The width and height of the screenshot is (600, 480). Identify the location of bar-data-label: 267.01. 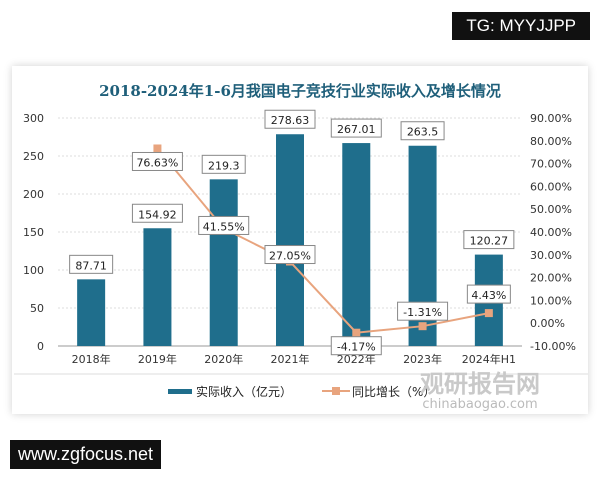
(356, 129).